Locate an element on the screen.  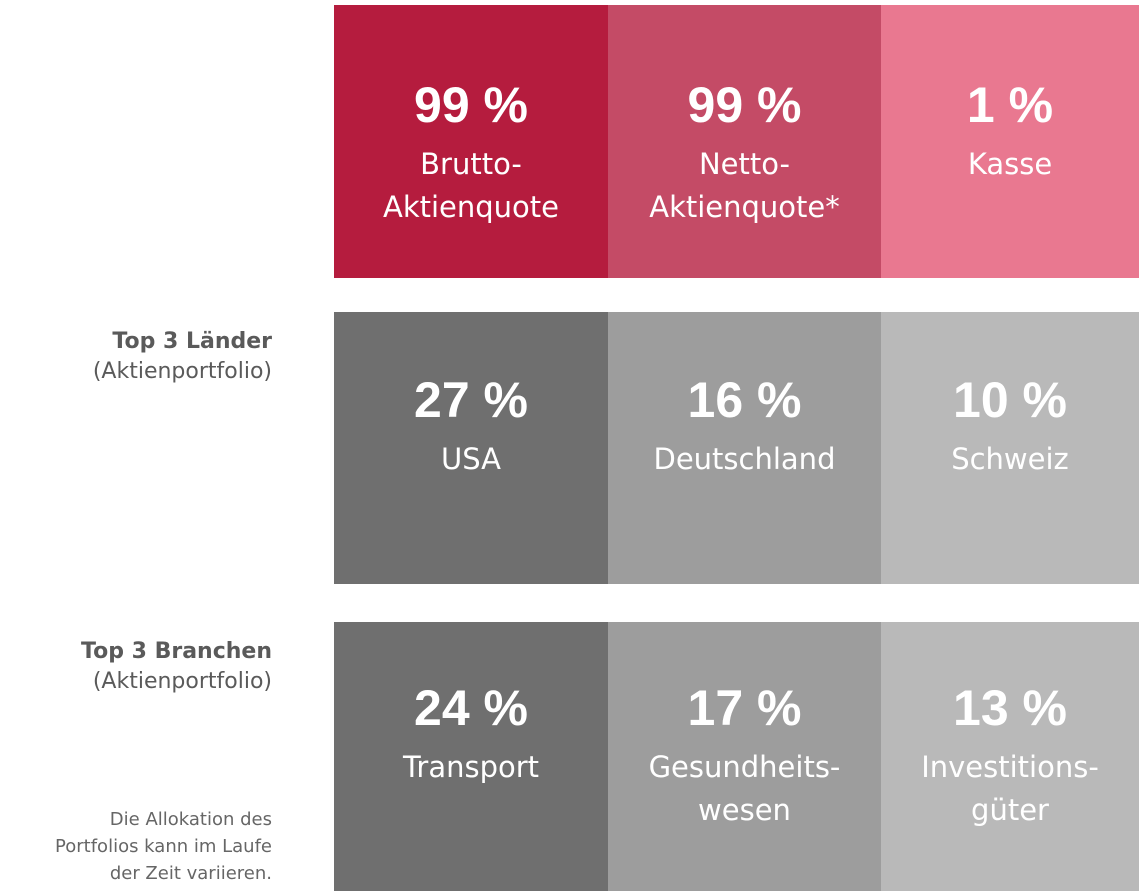
stat-label-line: Netto- is located at coordinates (744, 164).